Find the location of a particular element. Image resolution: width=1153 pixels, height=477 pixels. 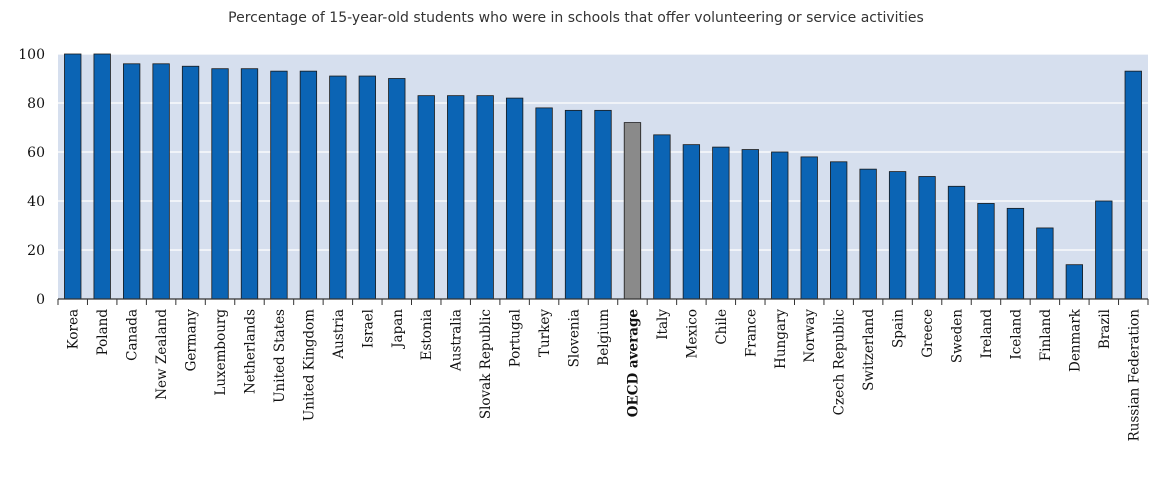

x-tick-label: Sweden is located at coordinates (958, 336).